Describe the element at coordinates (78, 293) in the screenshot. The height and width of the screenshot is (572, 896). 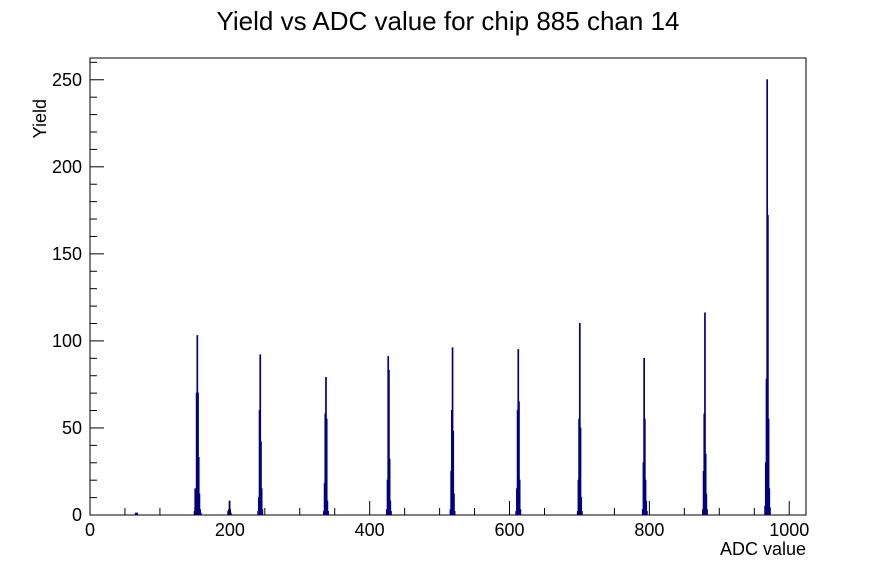
I see `y-axis-ticks: 0 50 100 150 200 250` at that location.